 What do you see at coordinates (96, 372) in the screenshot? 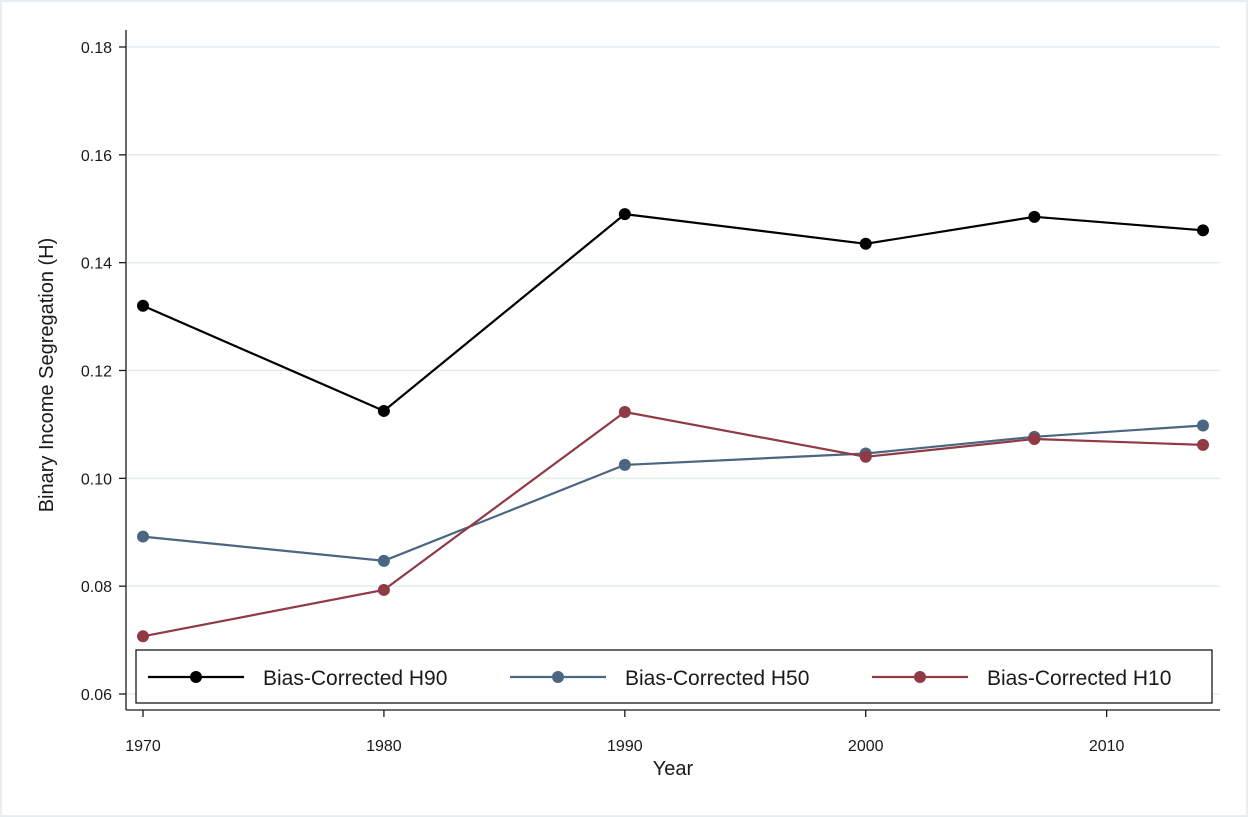
I see `y-tick-label: 0.12` at bounding box center [96, 372].